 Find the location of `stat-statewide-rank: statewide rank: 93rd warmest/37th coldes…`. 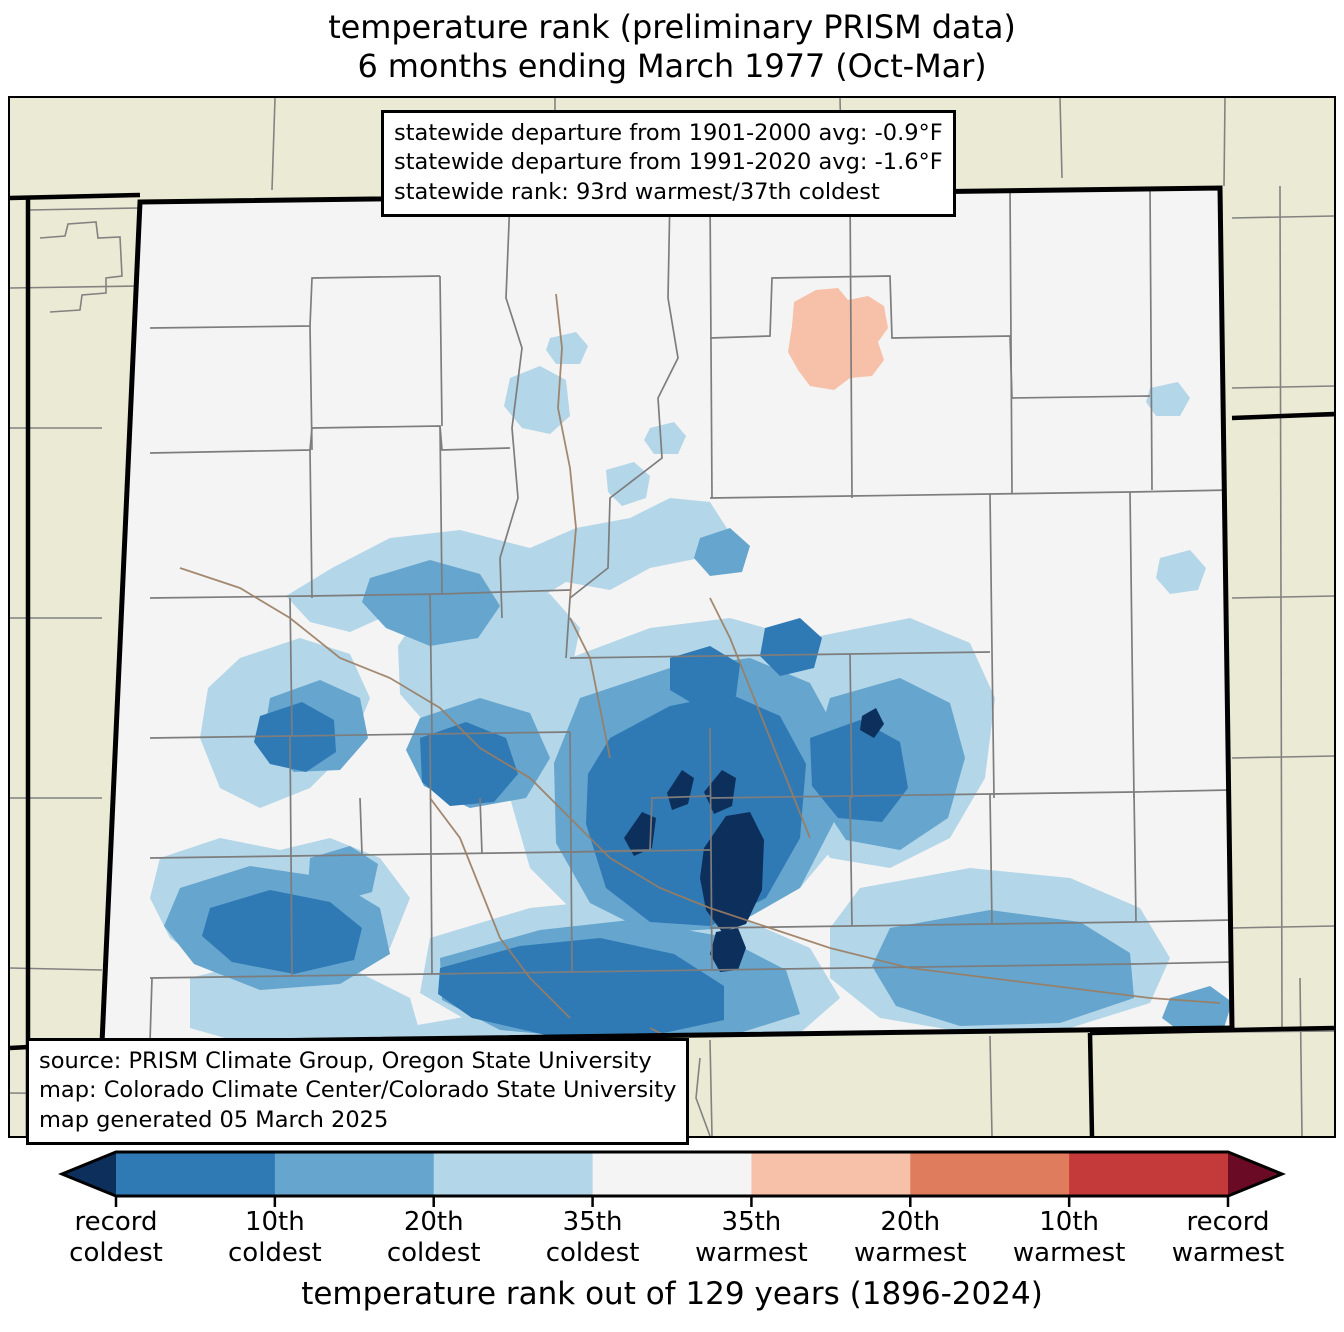

stat-statewide-rank: statewide rank: 93rd warmest/37th coldes… is located at coordinates (637, 191).